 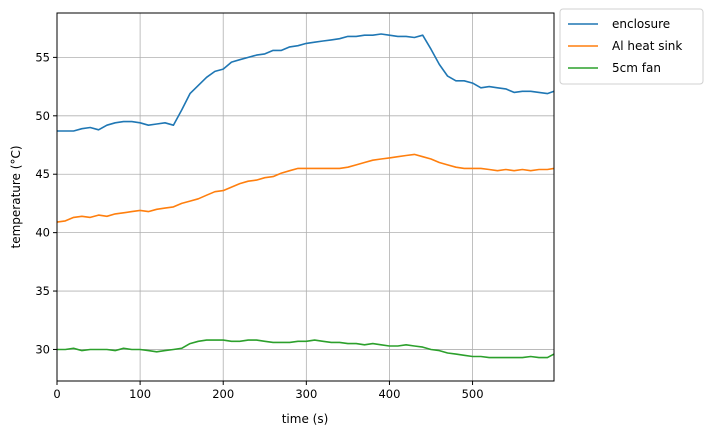 What do you see at coordinates (389, 394) in the screenshot?
I see `x-tick-label: 400` at bounding box center [389, 394].